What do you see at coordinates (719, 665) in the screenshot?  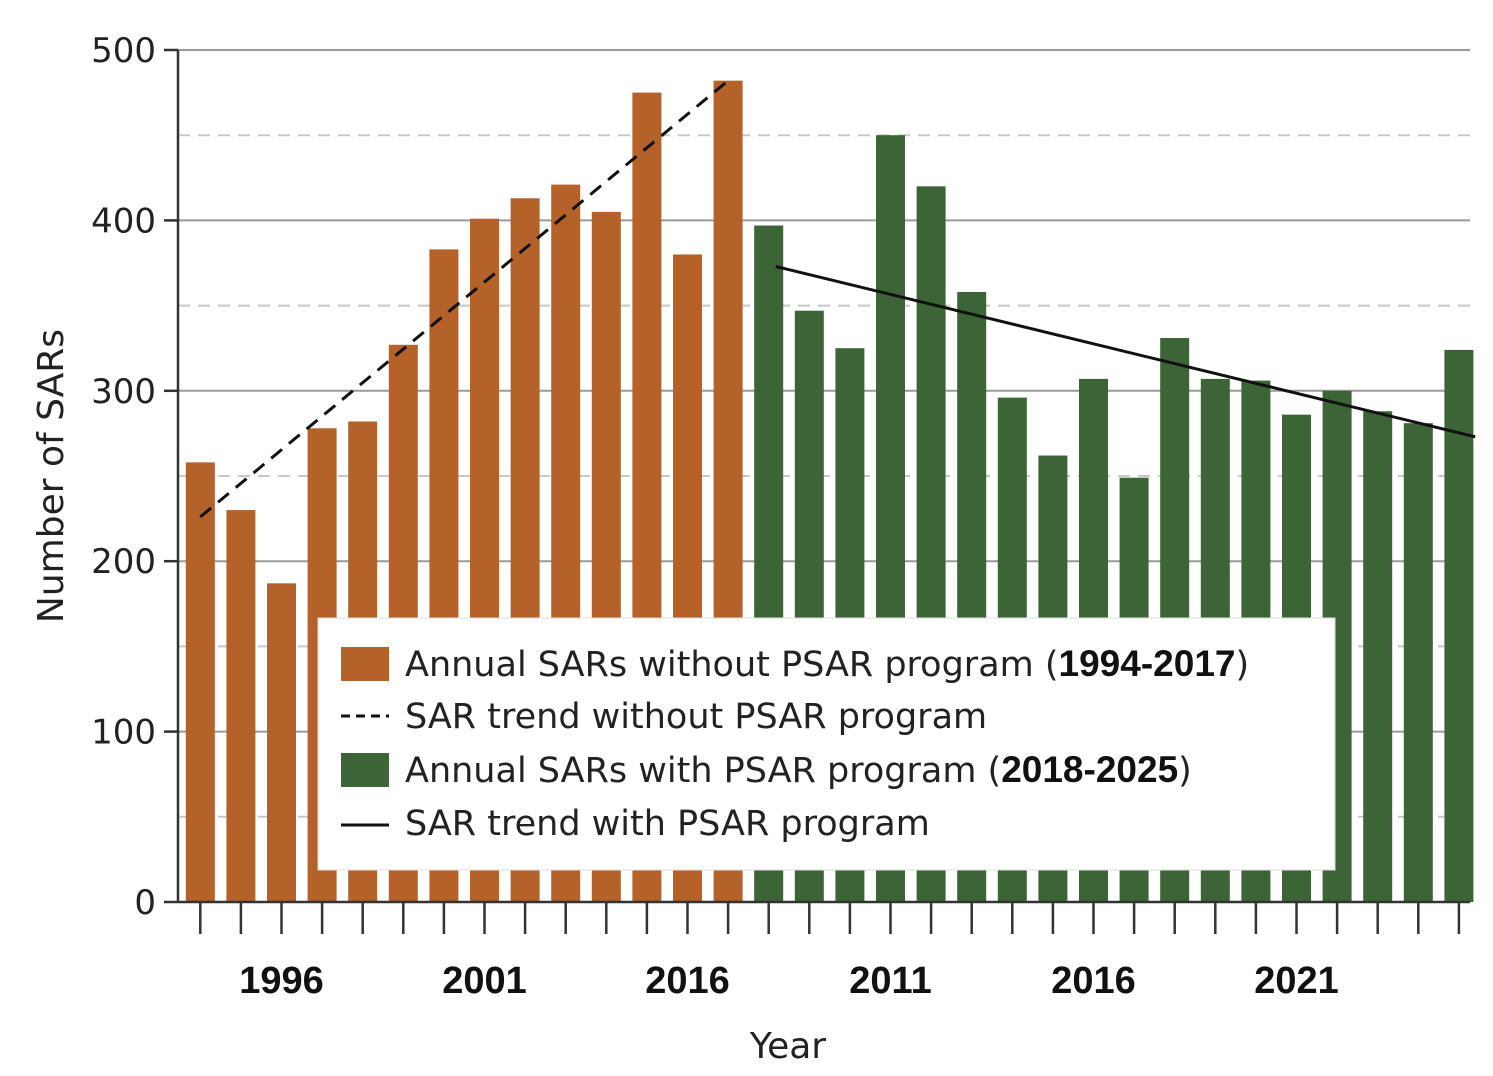 I see `legend-entry-without-psar-label: Annual SARs without PSAR program` at bounding box center [719, 665].